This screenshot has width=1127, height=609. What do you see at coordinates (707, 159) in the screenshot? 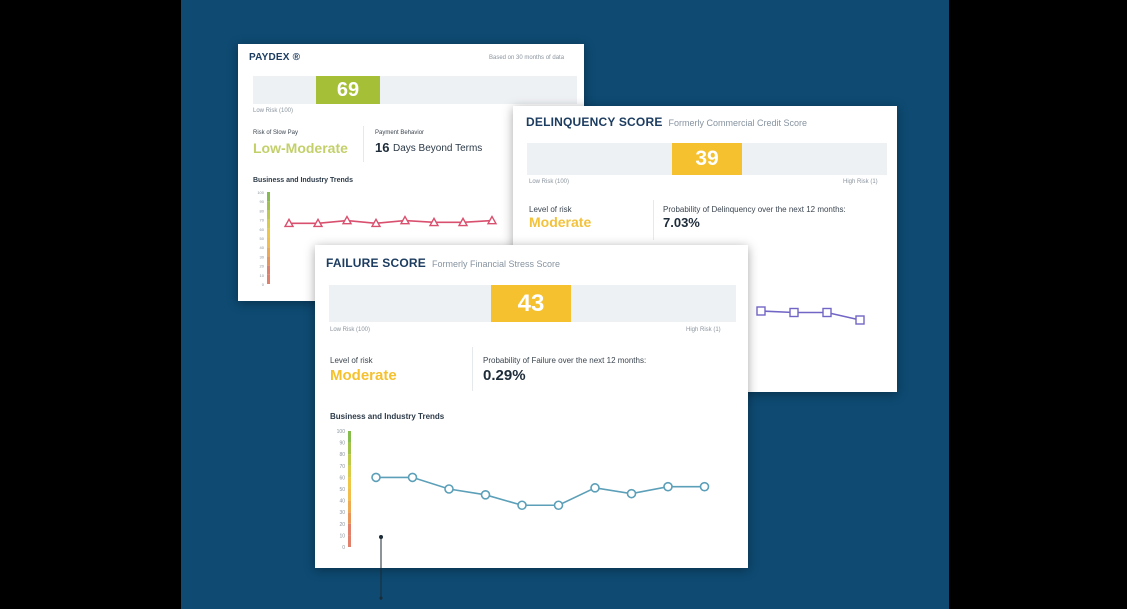
I see `delinquency-score-badge: 39` at bounding box center [707, 159].